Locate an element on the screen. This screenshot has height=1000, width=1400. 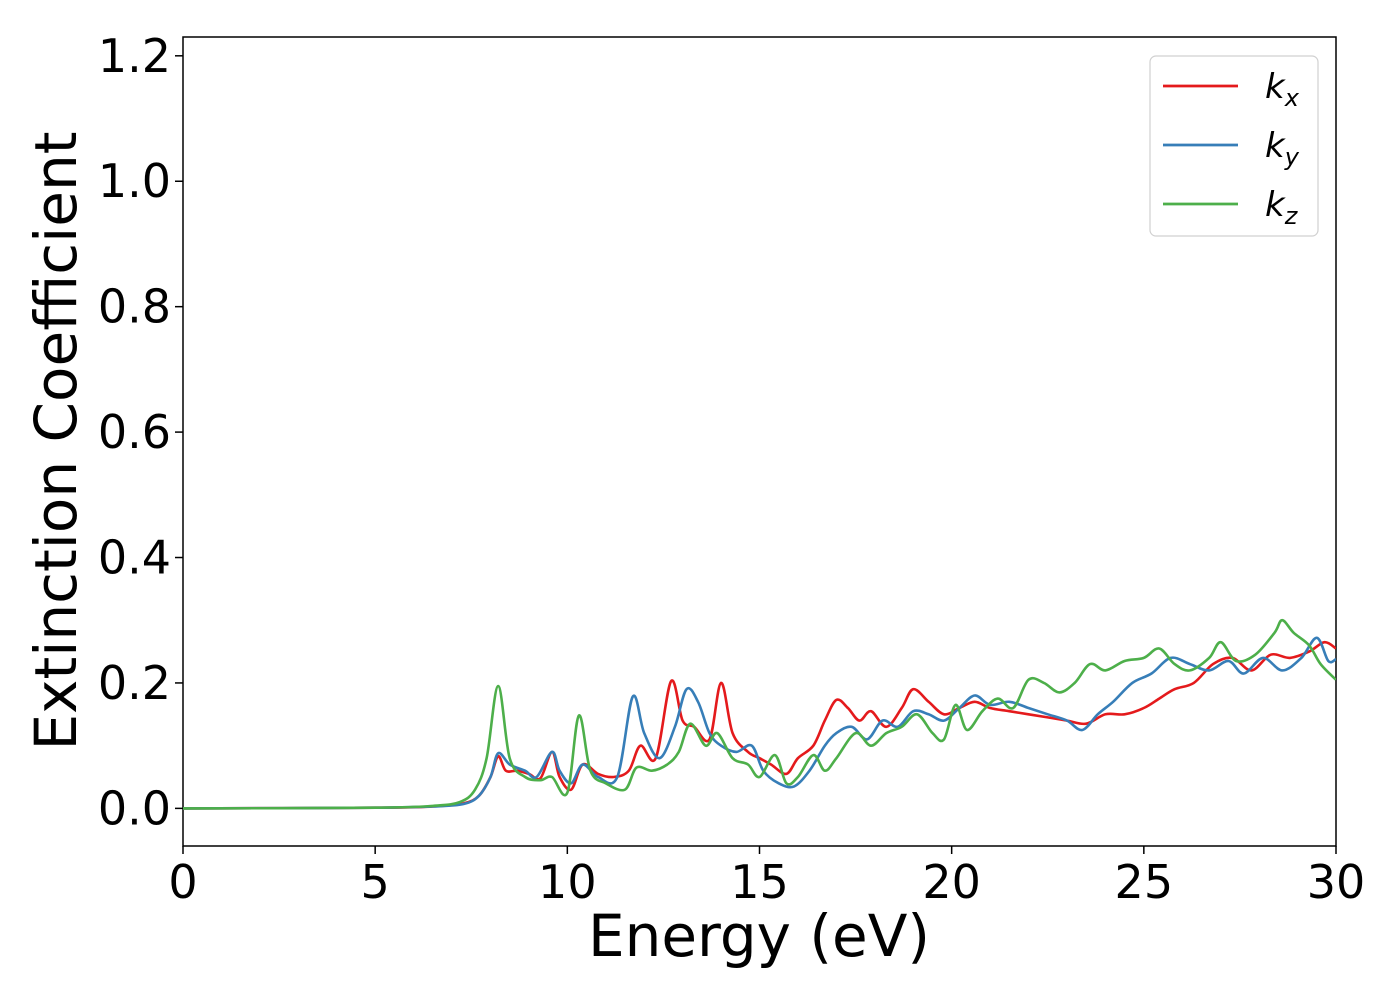
x-tick-label: 15 is located at coordinates (759, 882).